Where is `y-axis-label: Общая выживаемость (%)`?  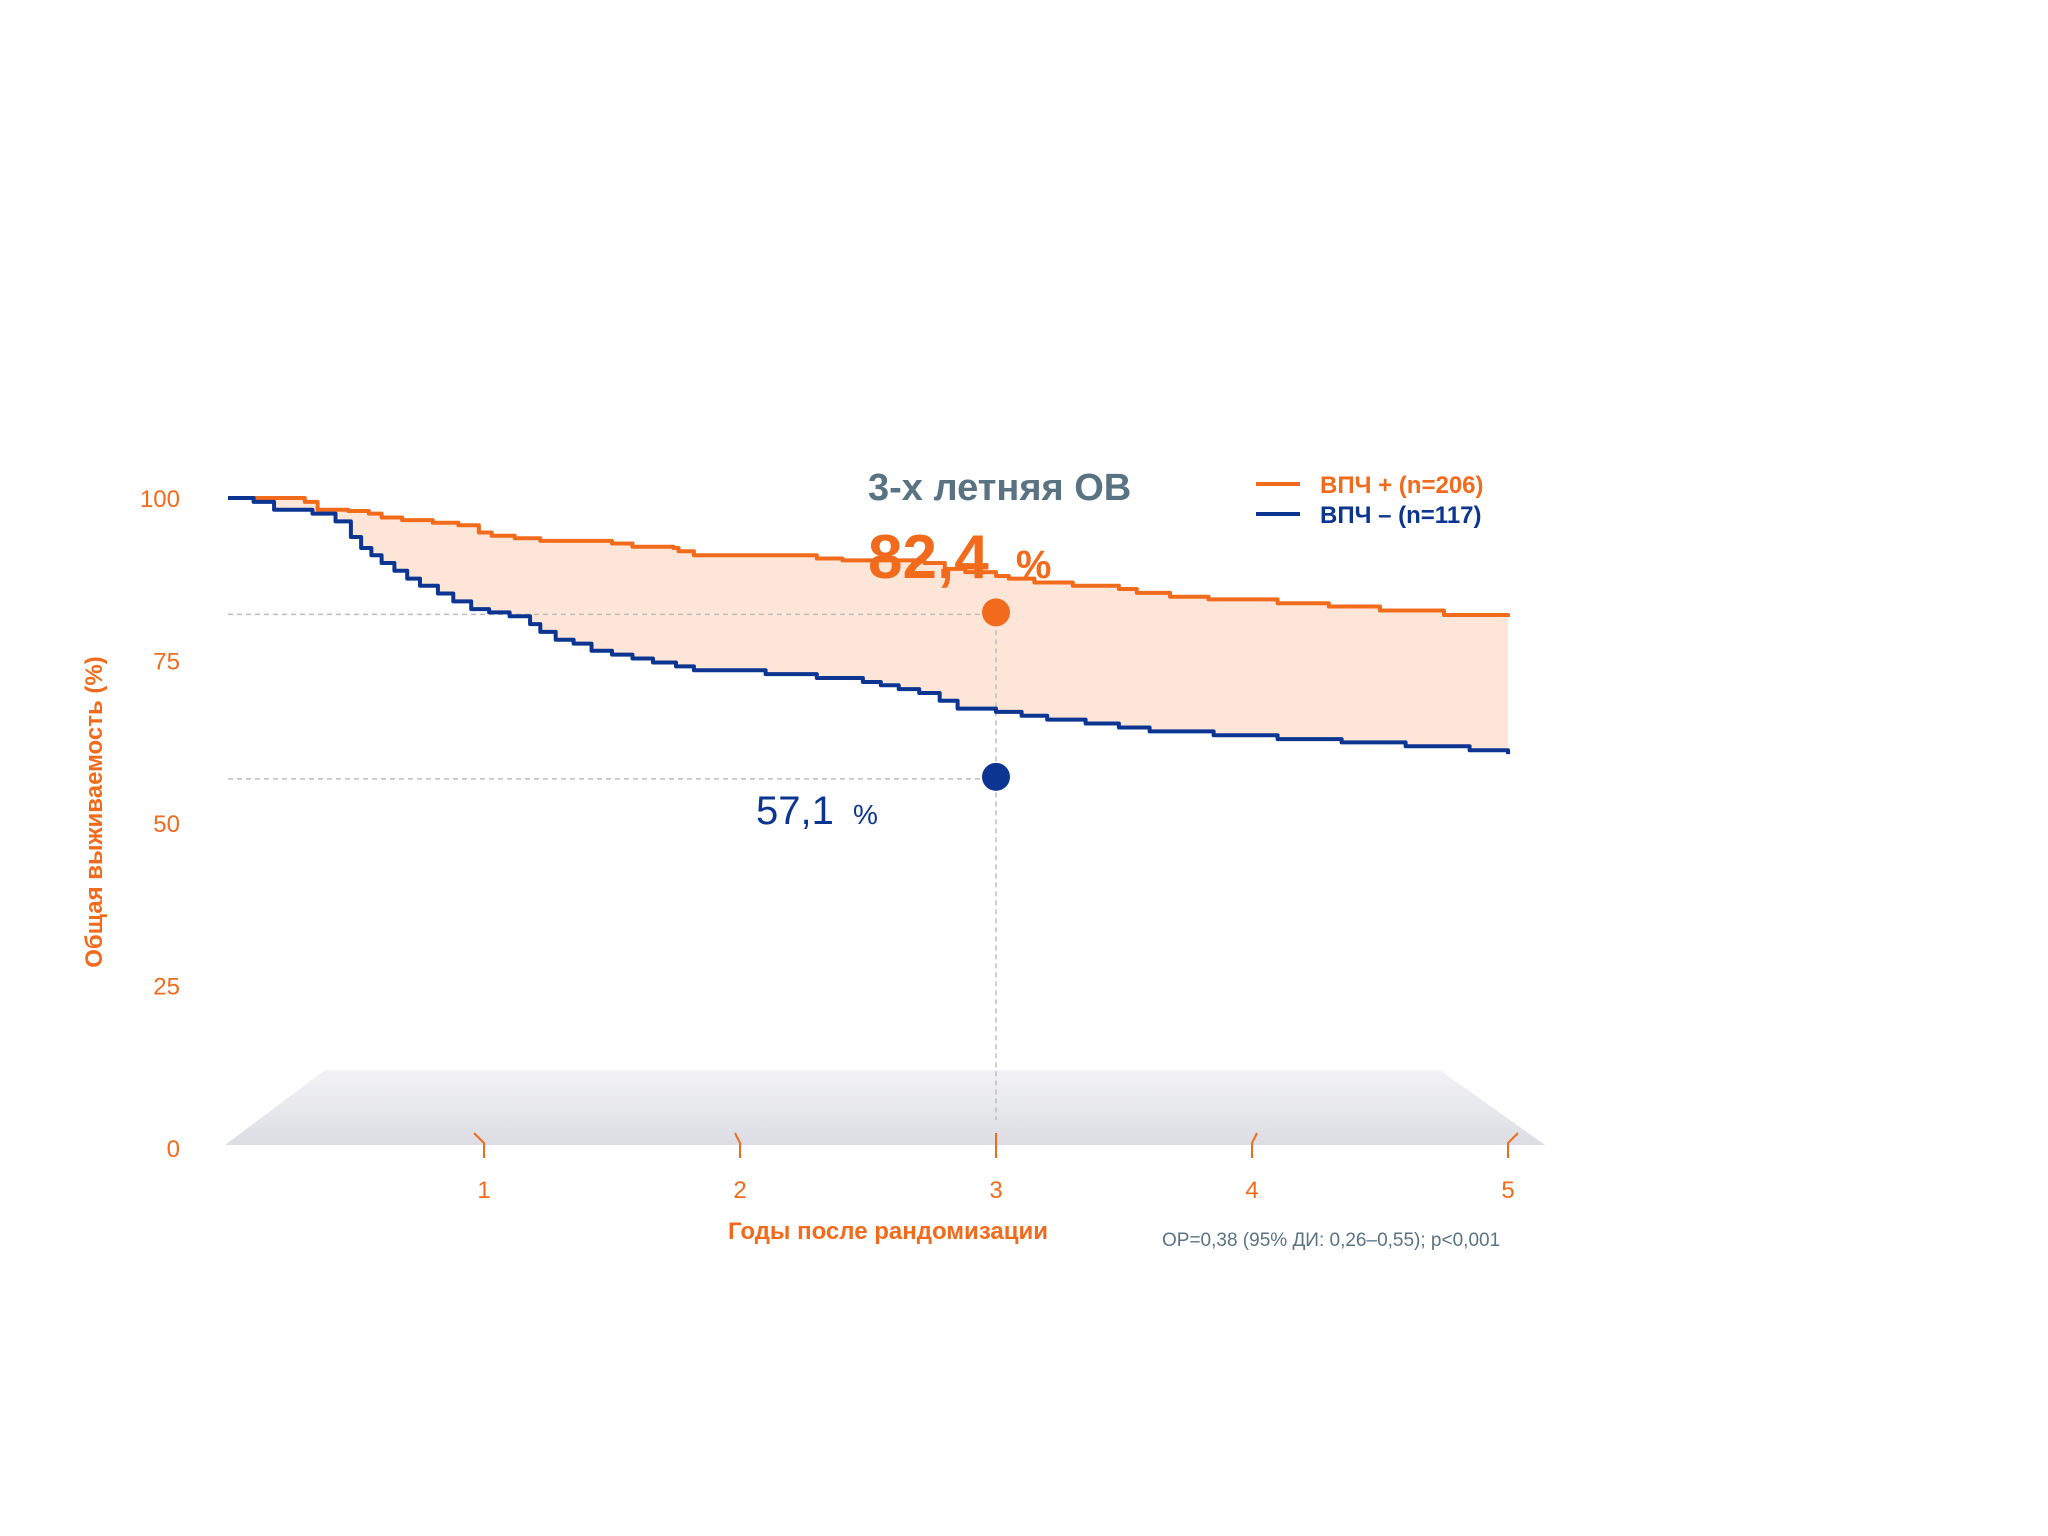 y-axis-label: Общая выживаемость (%) is located at coordinates (94, 812).